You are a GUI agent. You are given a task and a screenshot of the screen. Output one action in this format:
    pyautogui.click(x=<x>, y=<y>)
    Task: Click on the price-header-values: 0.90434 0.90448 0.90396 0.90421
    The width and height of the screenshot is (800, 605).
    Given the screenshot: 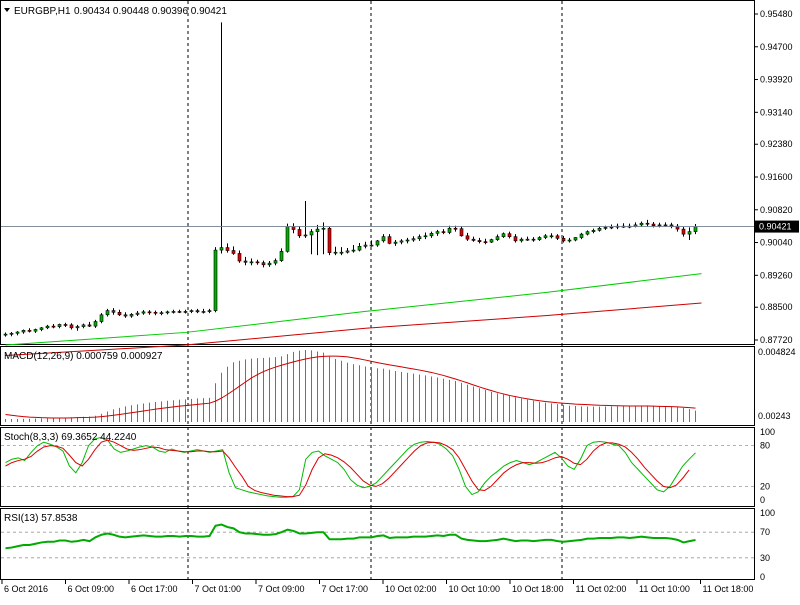 What is the action you would take?
    pyautogui.click(x=150, y=11)
    